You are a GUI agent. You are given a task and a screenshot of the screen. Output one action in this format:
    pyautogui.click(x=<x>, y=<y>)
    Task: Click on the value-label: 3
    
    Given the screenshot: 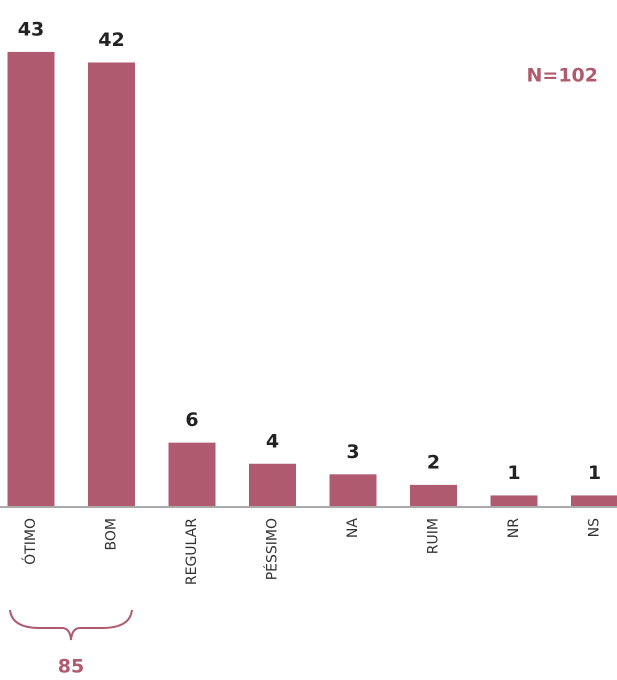 What is the action you would take?
    pyautogui.click(x=352, y=452)
    